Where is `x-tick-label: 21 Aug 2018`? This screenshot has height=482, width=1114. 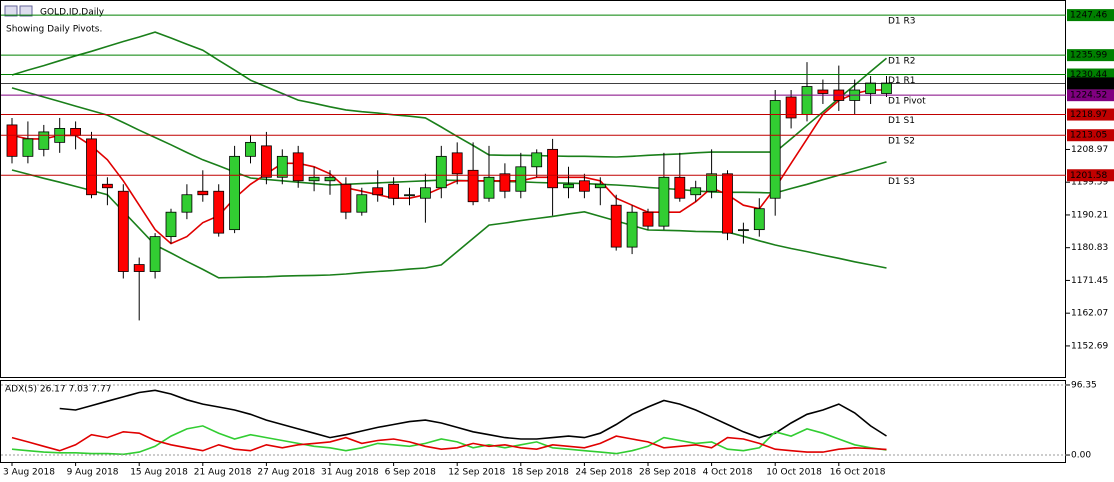 x-tick-label: 21 Aug 2018 is located at coordinates (223, 473).